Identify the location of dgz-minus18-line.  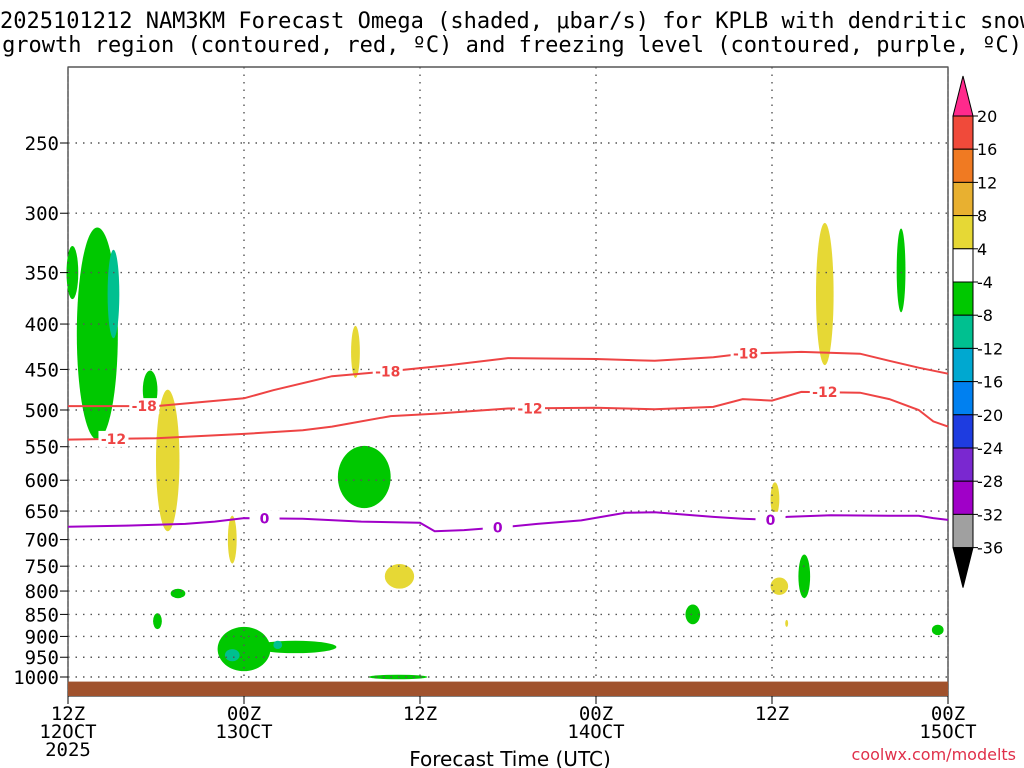
(508, 379).